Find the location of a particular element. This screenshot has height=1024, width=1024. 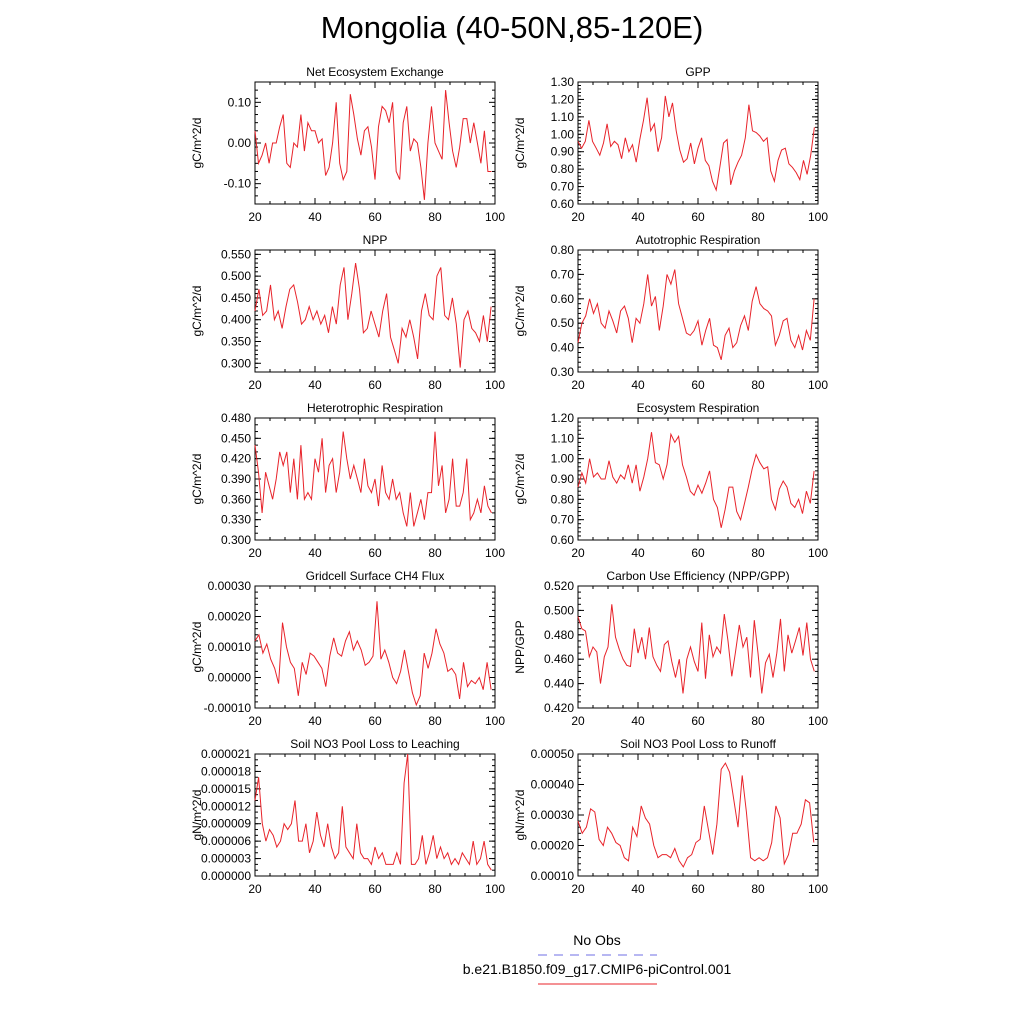

y-tick-label: 0.000015 is located at coordinates (226, 789).